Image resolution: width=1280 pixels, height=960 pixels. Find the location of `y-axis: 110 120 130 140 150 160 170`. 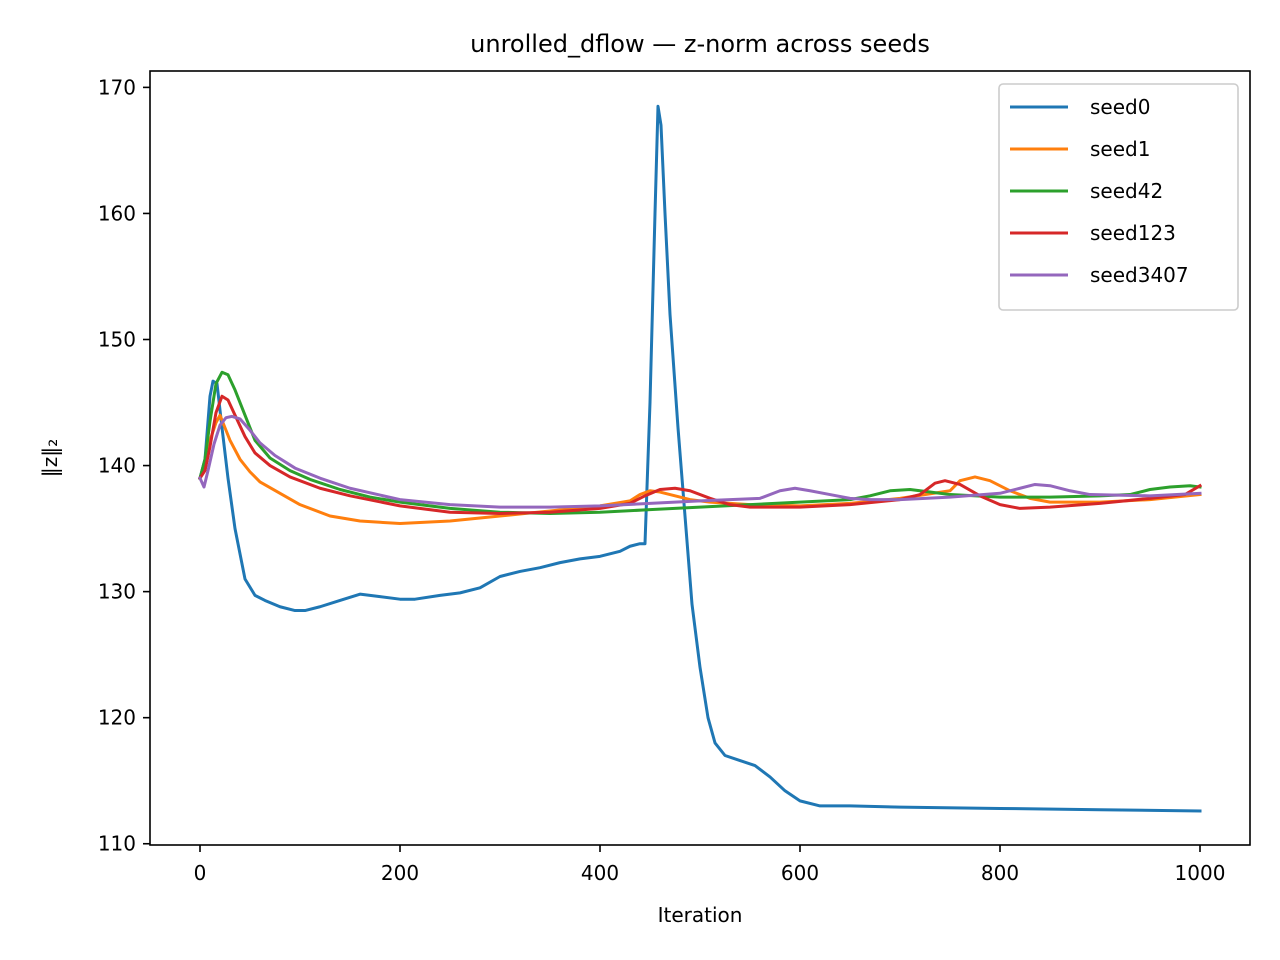

y-axis: 110 120 130 140 150 160 170 is located at coordinates (124, 465).